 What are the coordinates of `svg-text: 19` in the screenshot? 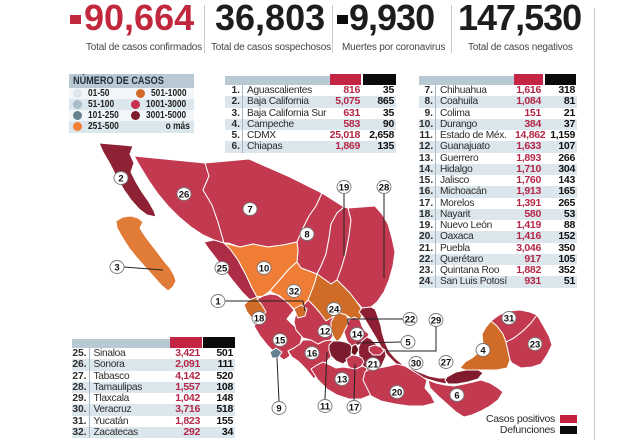 It's located at (344, 188).